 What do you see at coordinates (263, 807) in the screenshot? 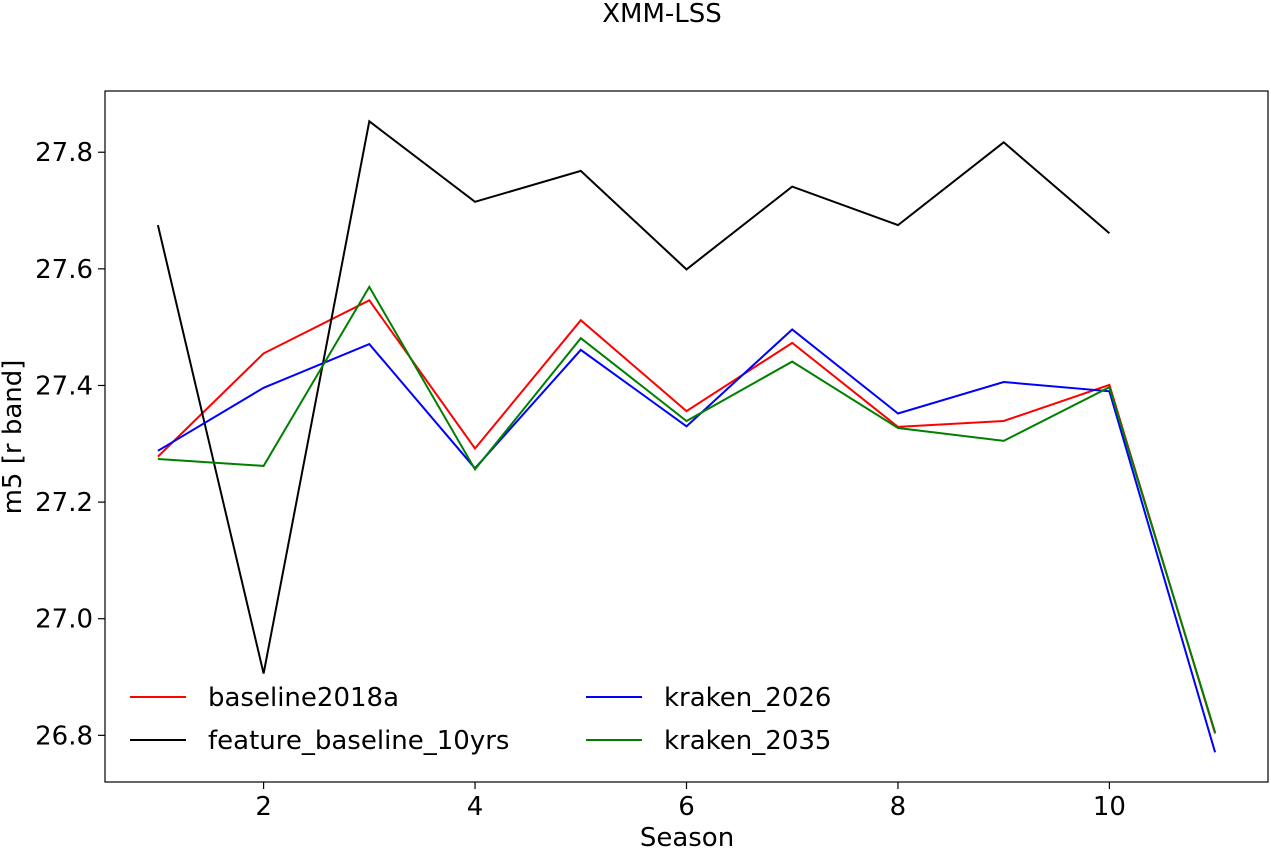
I see `x-tick-label: 2` at bounding box center [263, 807].